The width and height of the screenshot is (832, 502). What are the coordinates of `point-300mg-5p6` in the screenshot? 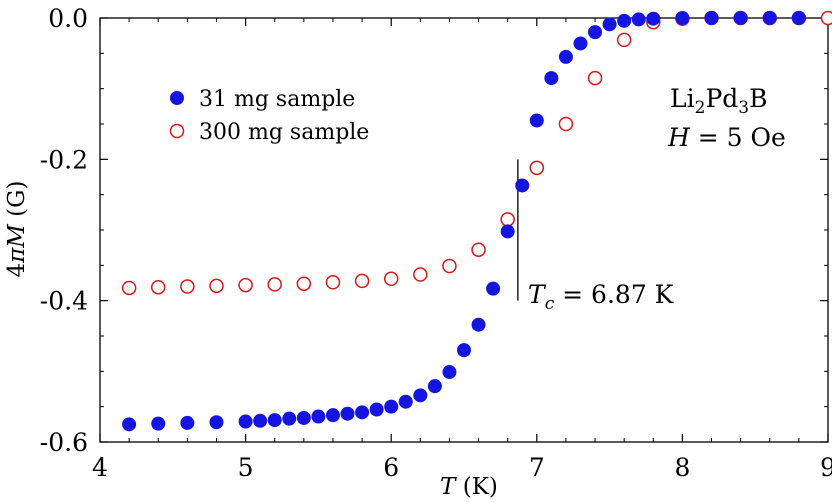 It's located at (333, 282).